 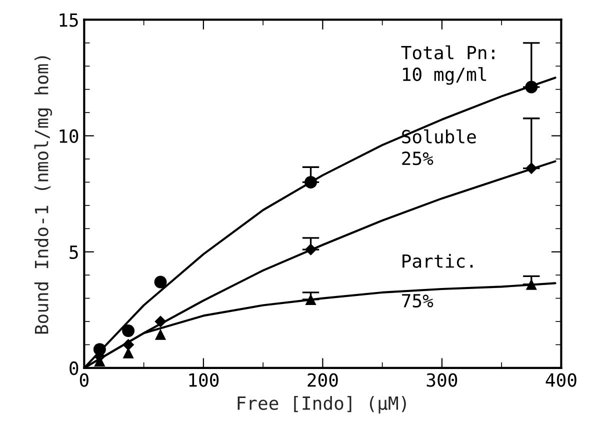 I want to click on text: Partic. 75%, so click(x=437, y=281).